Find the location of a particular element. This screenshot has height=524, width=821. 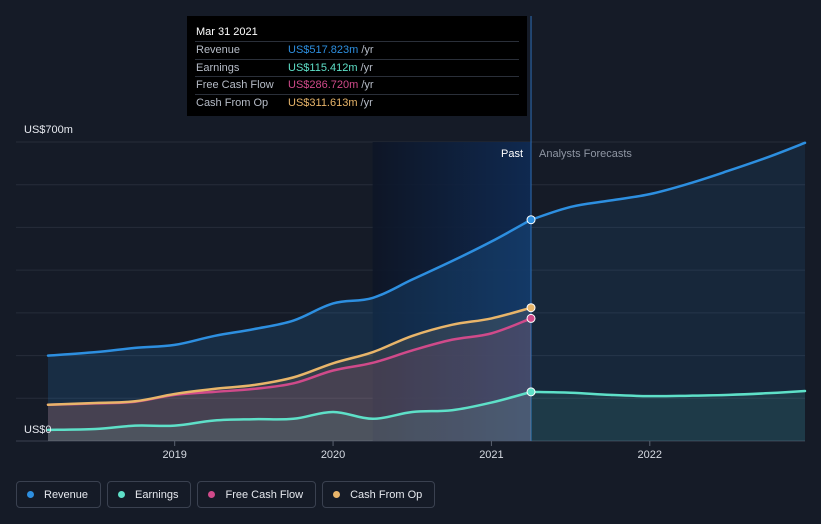

revenue-forecast-line is located at coordinates (668, 181).